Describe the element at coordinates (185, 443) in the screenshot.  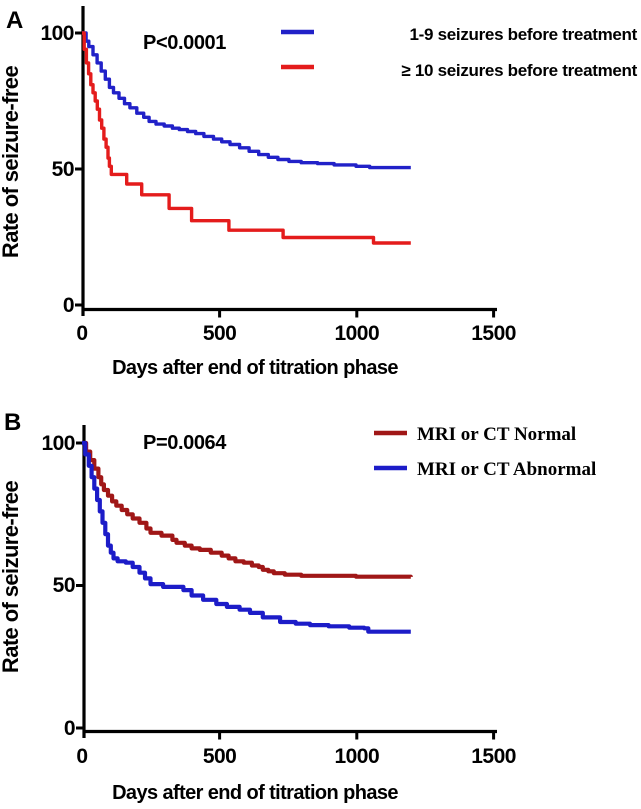
I see `p-value-b: P=0.0064` at that location.